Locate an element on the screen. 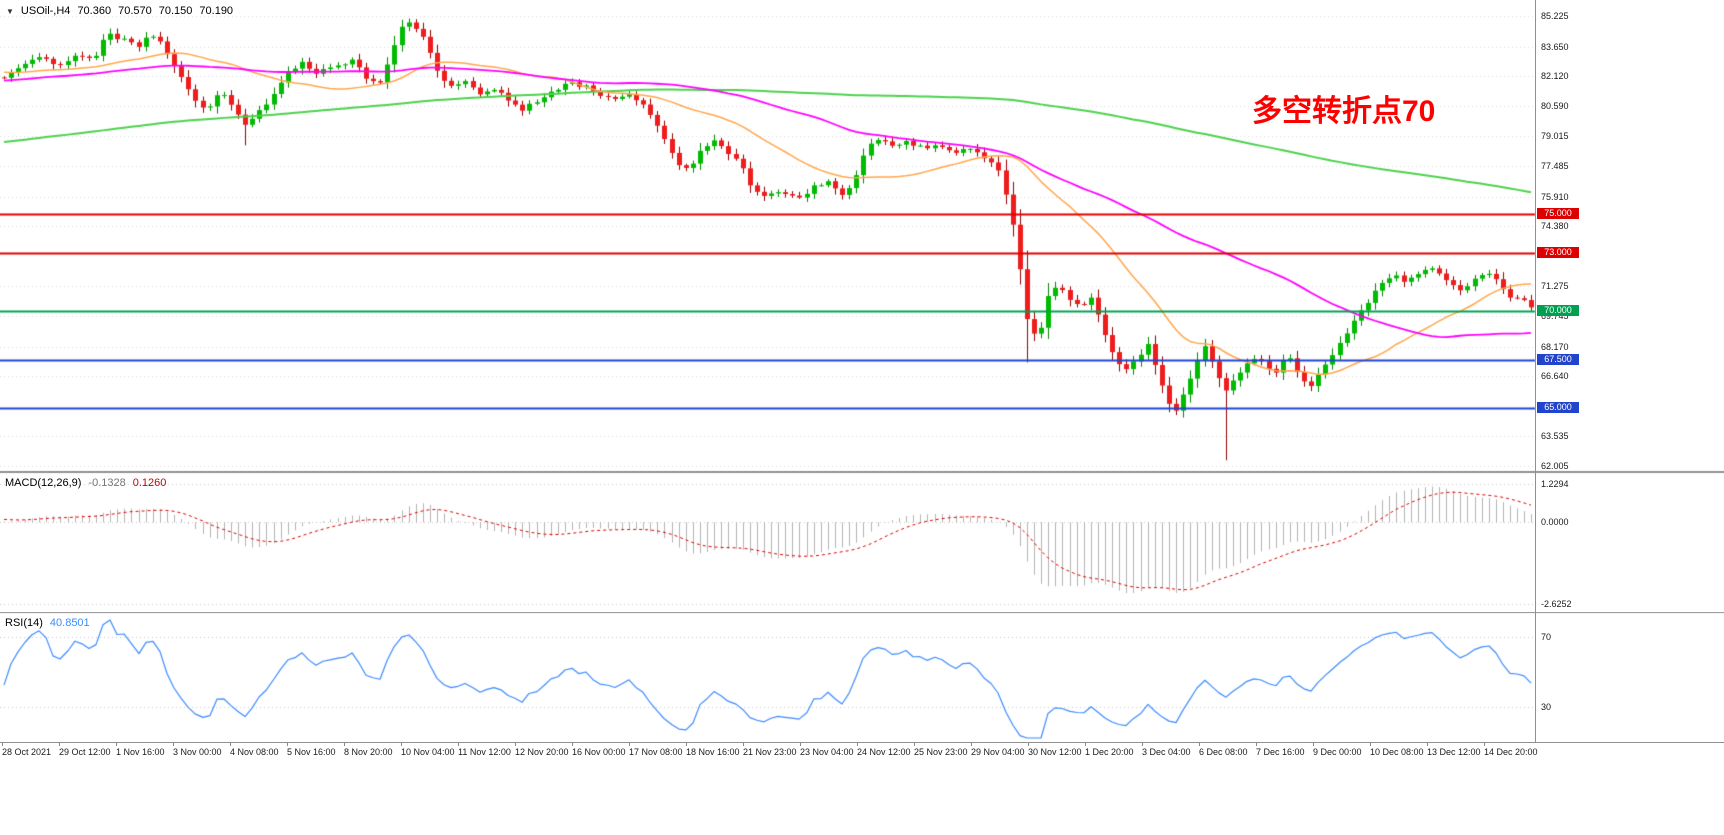  price-axis-label: 82.120 is located at coordinates (1555, 76).